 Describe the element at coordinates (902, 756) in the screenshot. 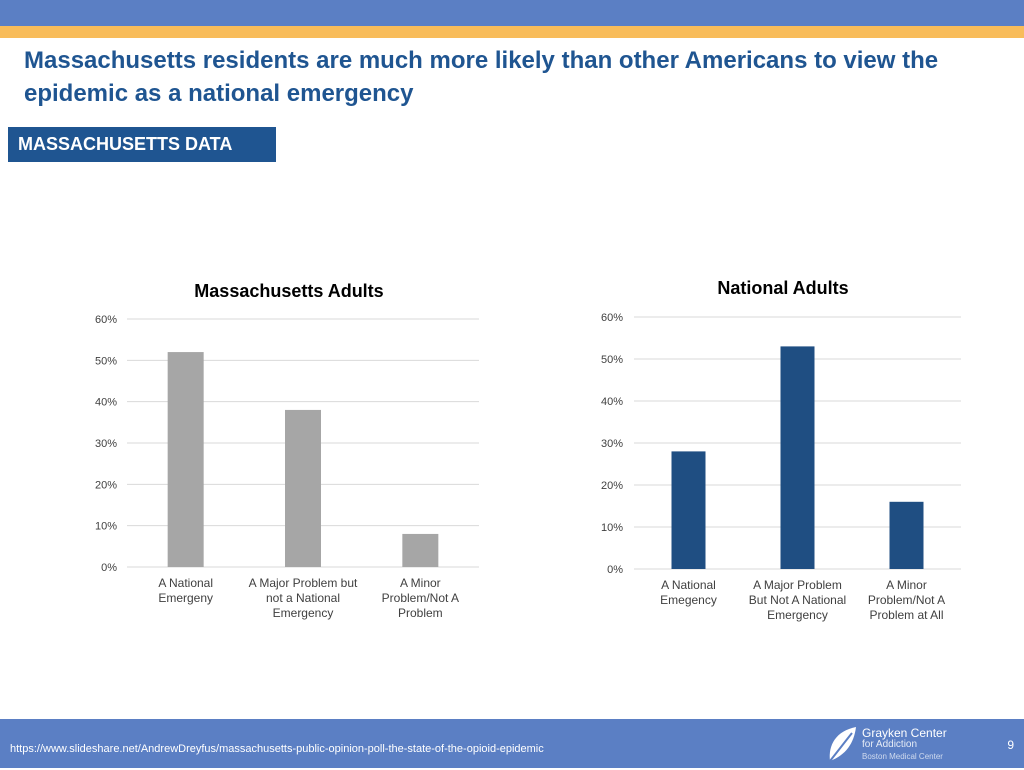

I see `logo-line-3: Boston Medical Center` at that location.